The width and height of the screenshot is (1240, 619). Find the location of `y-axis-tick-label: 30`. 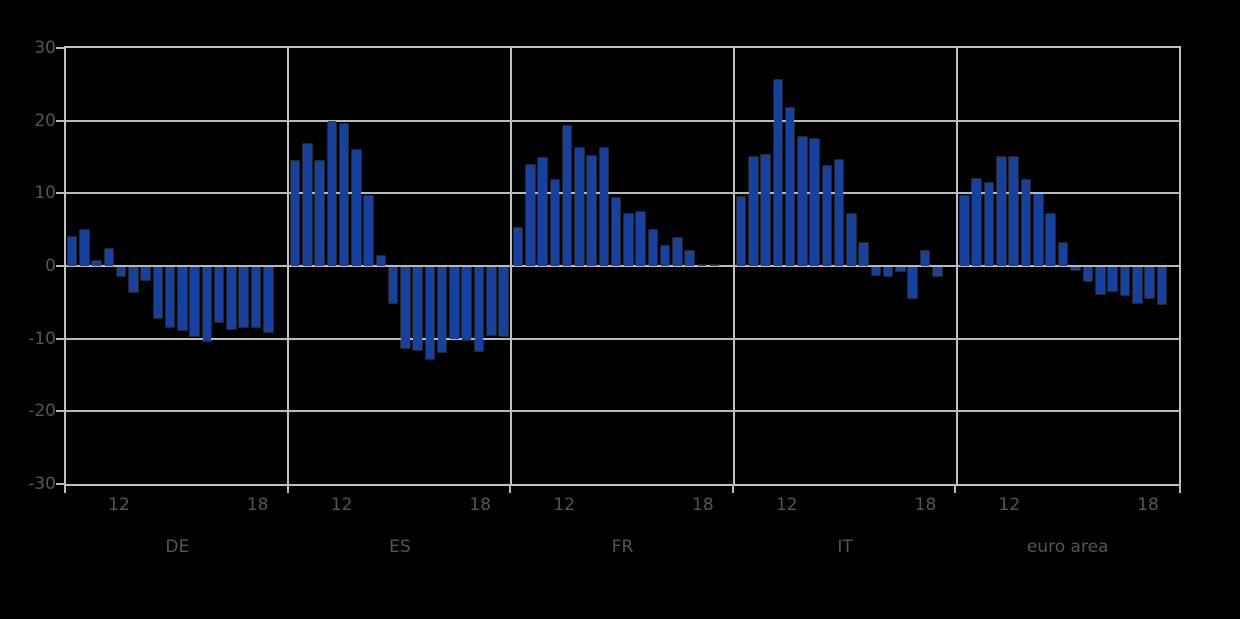

y-axis-tick-label: 30 is located at coordinates (45, 48).